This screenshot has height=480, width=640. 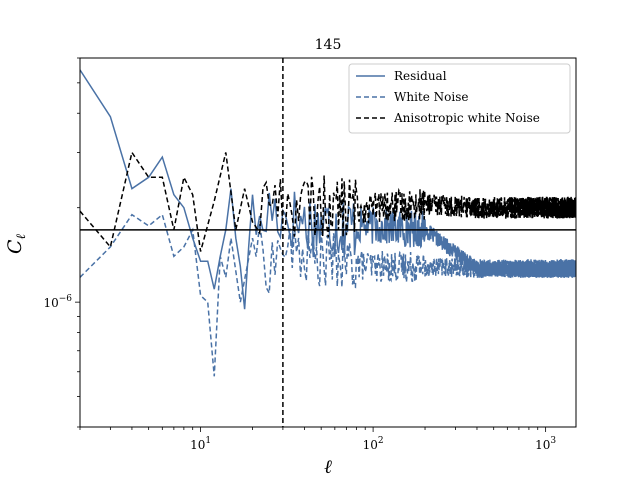 I want to click on x-tick-label: 10², so click(x=373, y=444).